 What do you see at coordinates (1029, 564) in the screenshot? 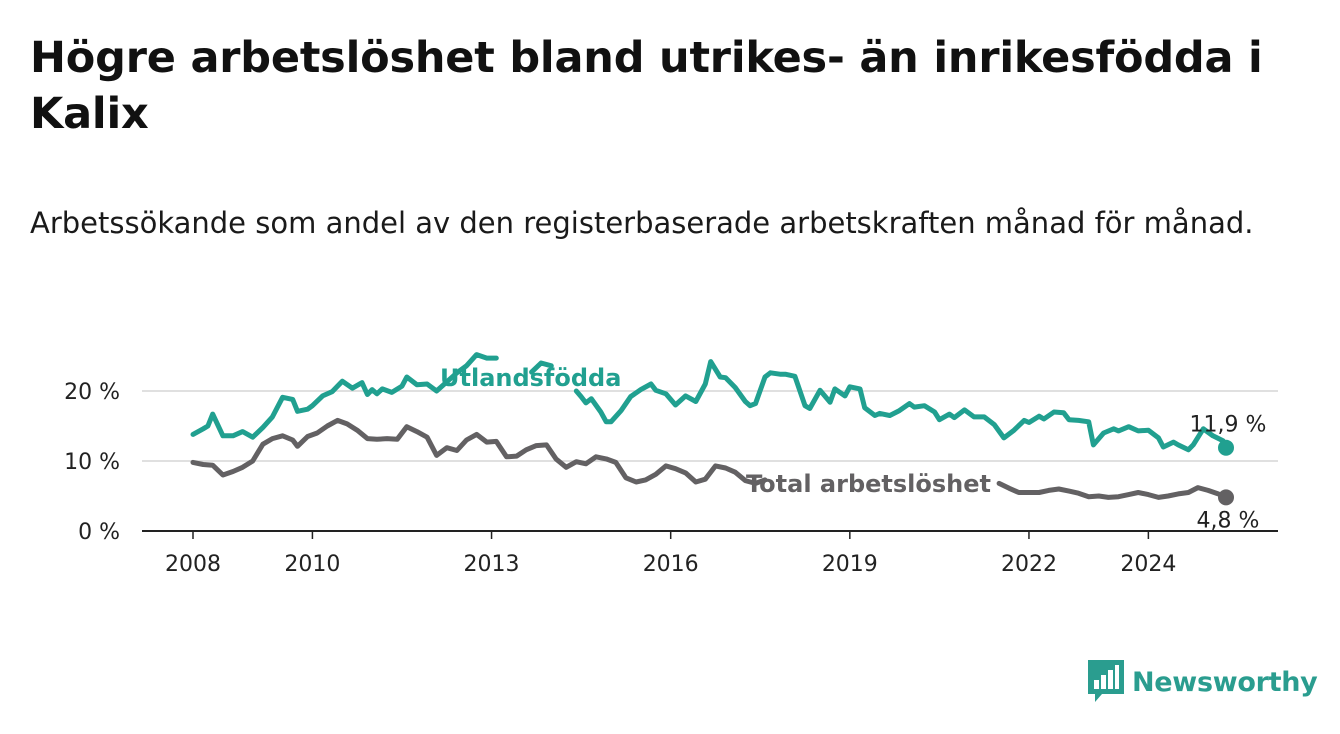
I see `x-tick-label: 2022` at bounding box center [1029, 564].